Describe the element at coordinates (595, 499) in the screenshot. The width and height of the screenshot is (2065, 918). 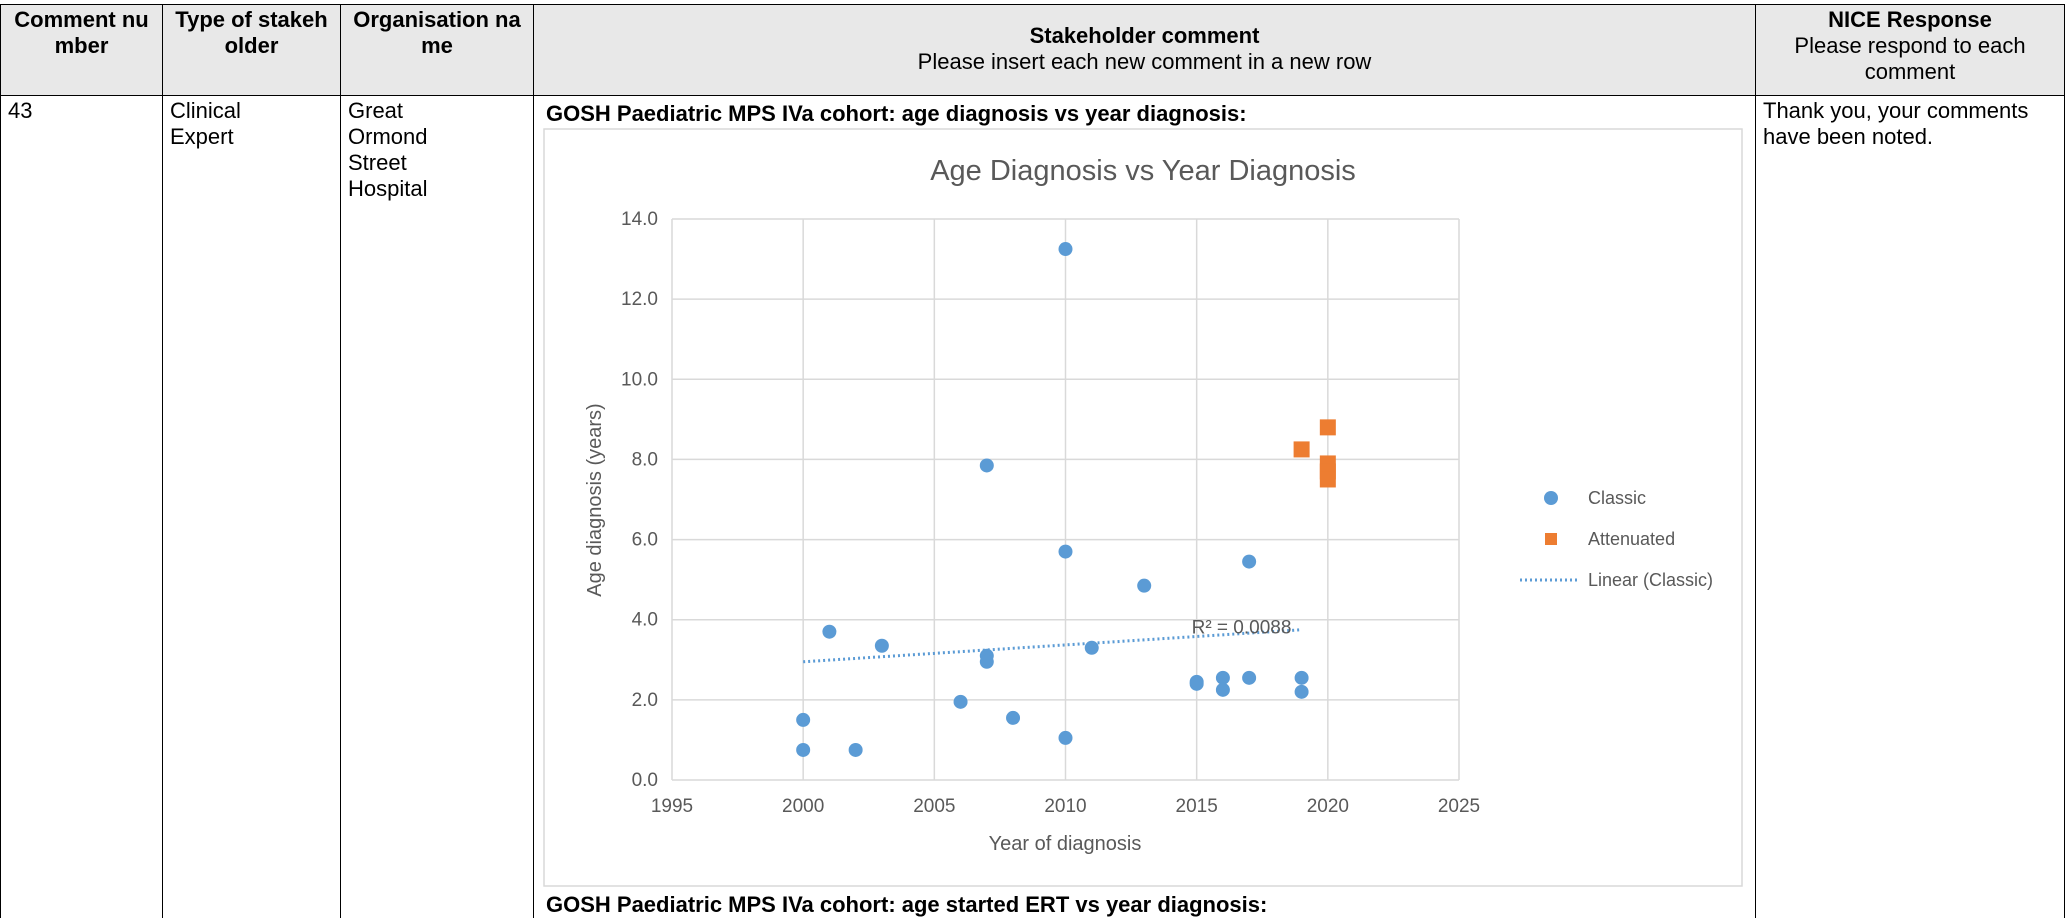
I see `y-axis-title: Age diagnosis (years)` at that location.